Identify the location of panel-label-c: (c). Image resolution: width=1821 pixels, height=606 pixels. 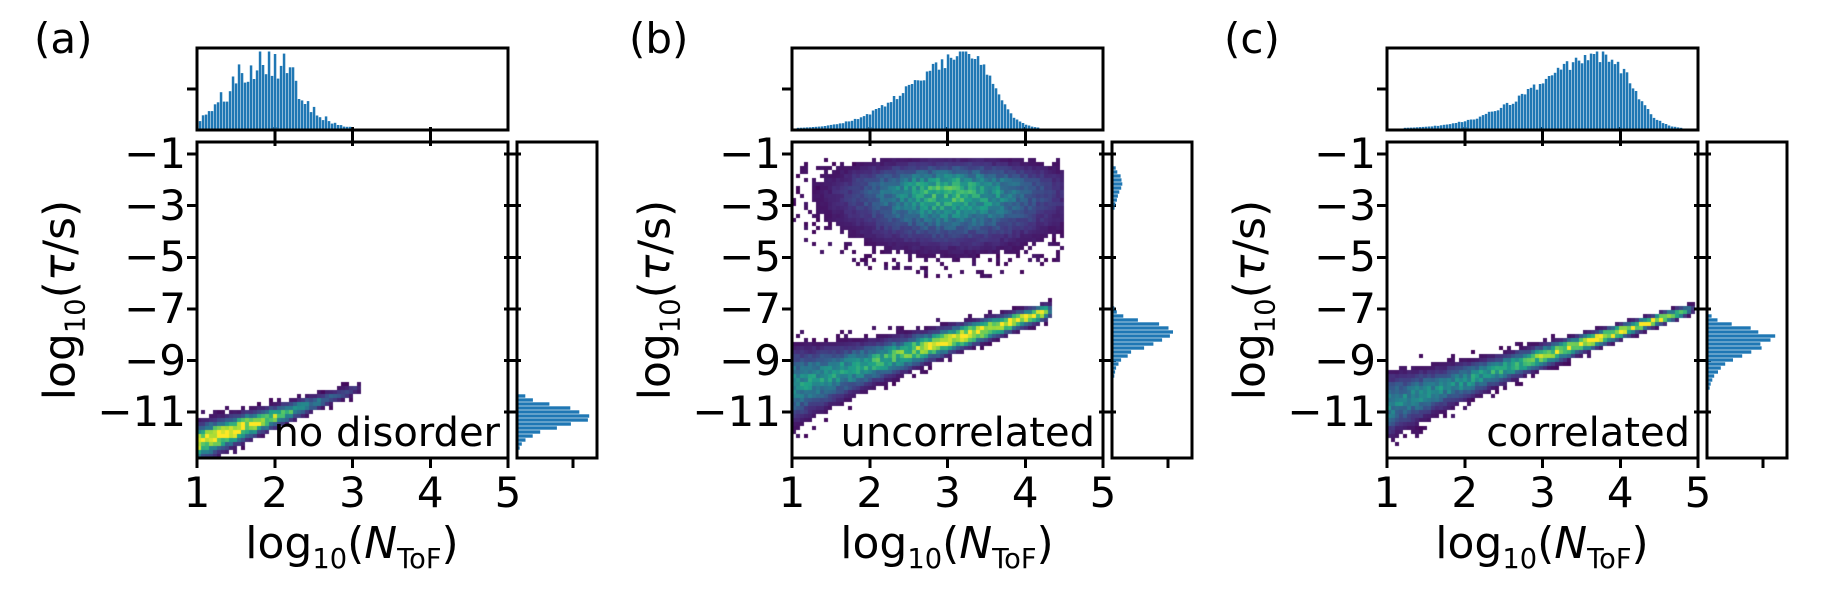
(1252, 38).